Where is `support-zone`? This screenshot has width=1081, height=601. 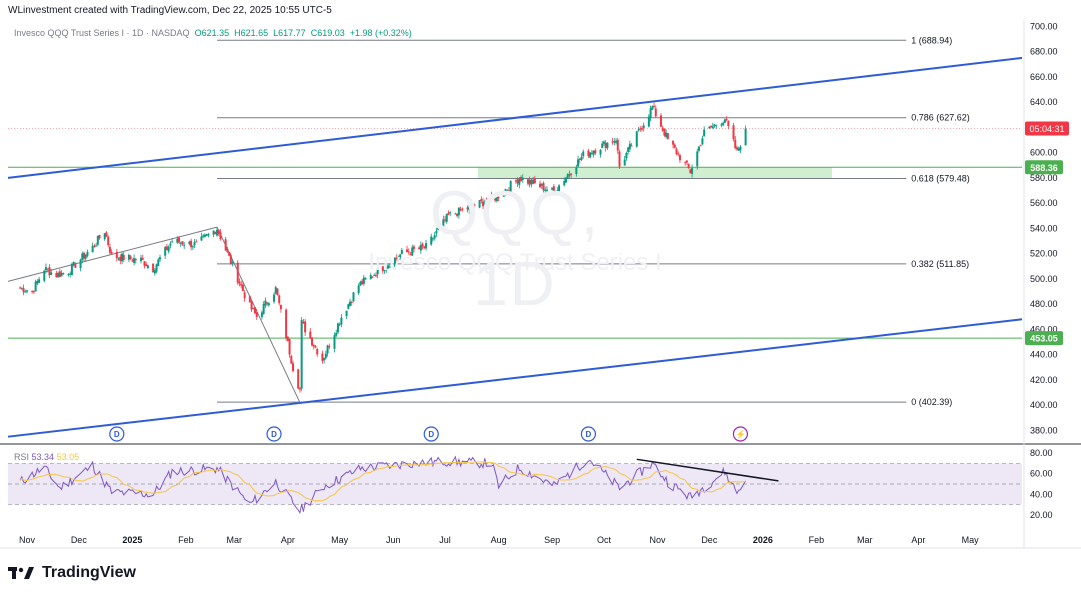 support-zone is located at coordinates (654, 173).